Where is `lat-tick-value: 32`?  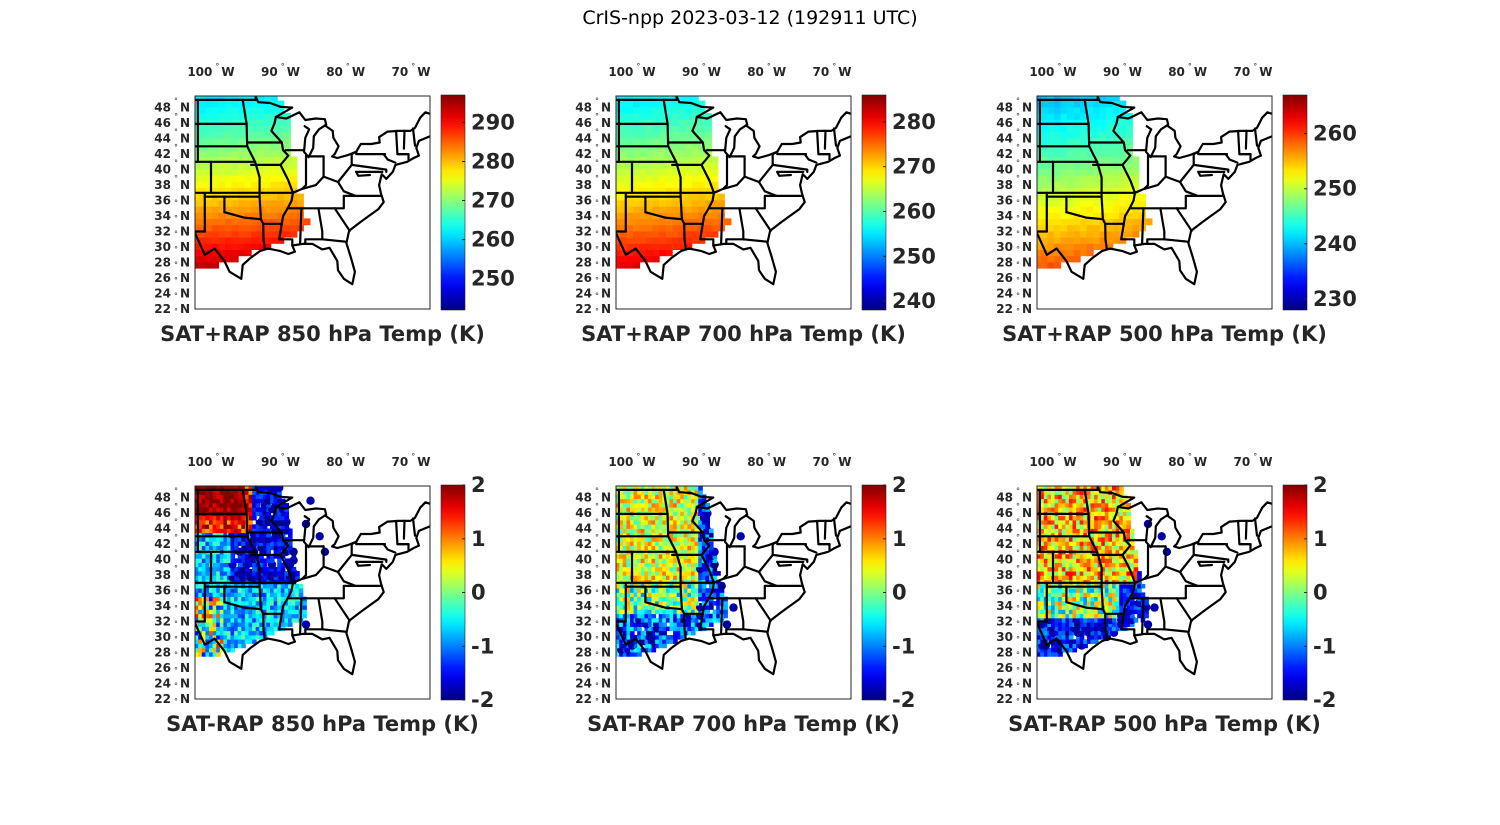
lat-tick-value: 32 is located at coordinates (162, 232).